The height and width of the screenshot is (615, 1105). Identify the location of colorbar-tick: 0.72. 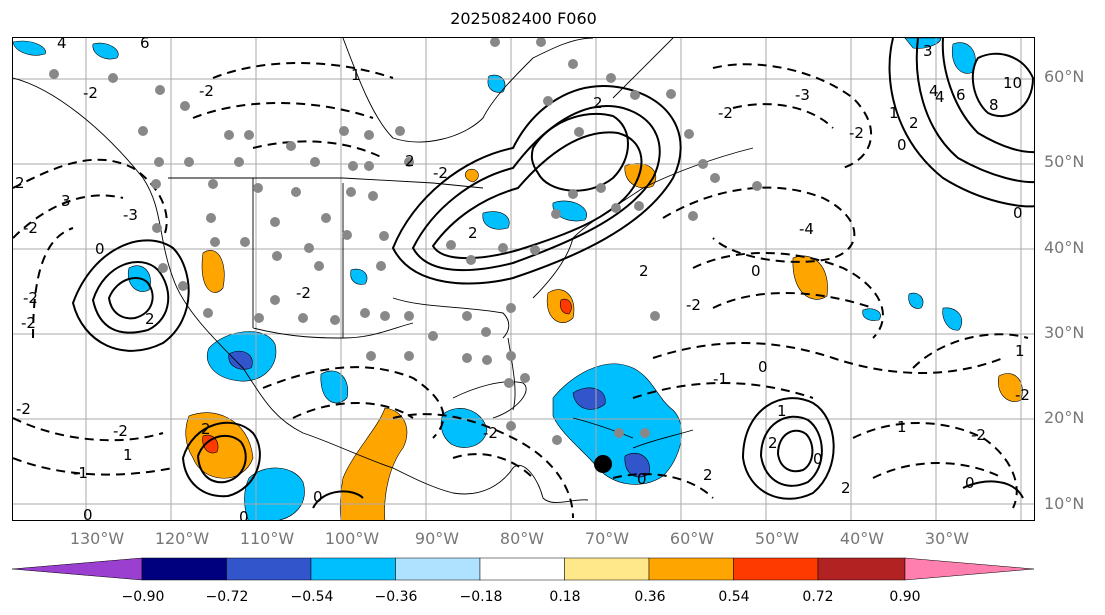
(818, 597).